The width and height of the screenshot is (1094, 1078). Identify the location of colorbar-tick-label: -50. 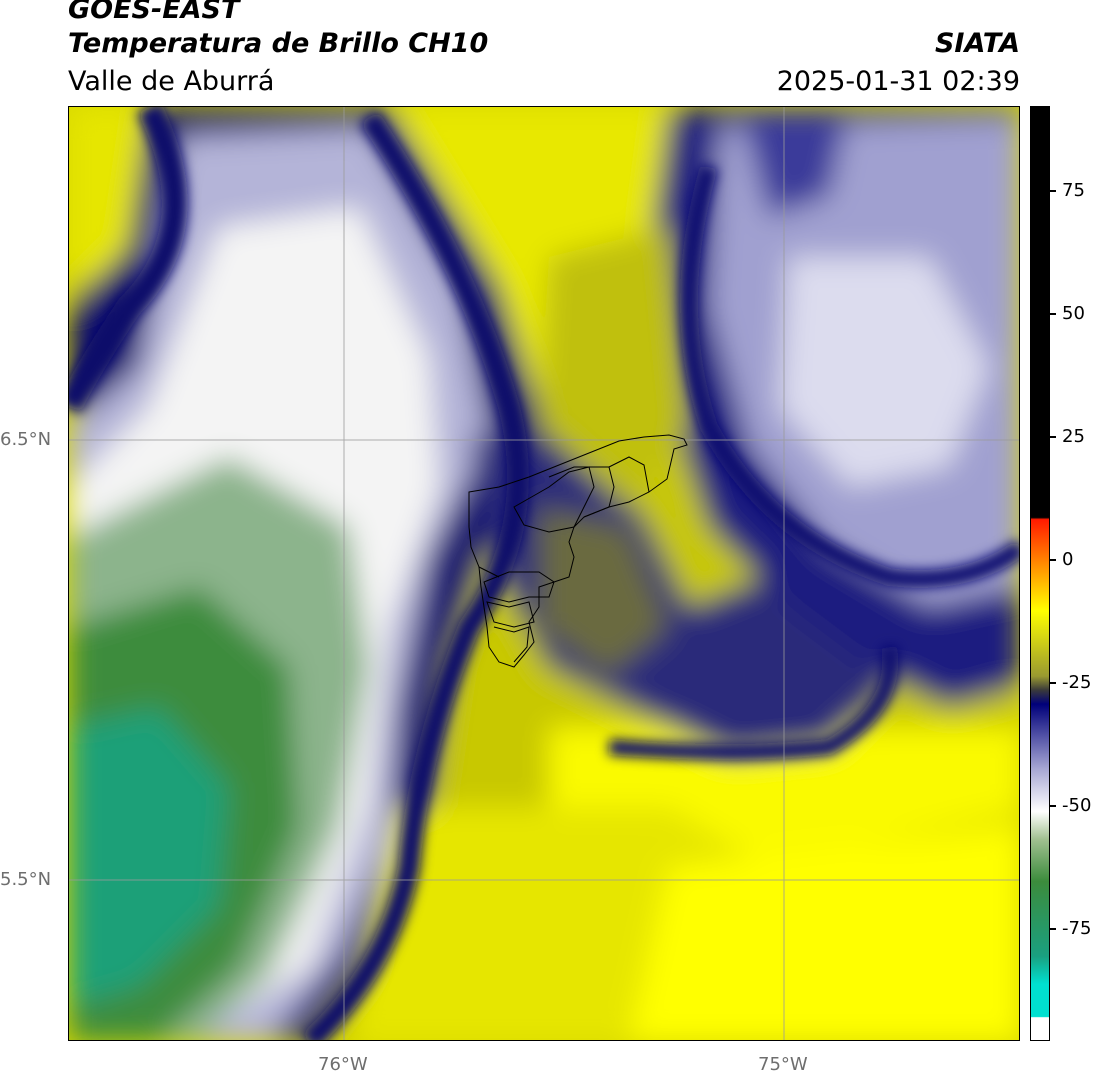
(1077, 805).